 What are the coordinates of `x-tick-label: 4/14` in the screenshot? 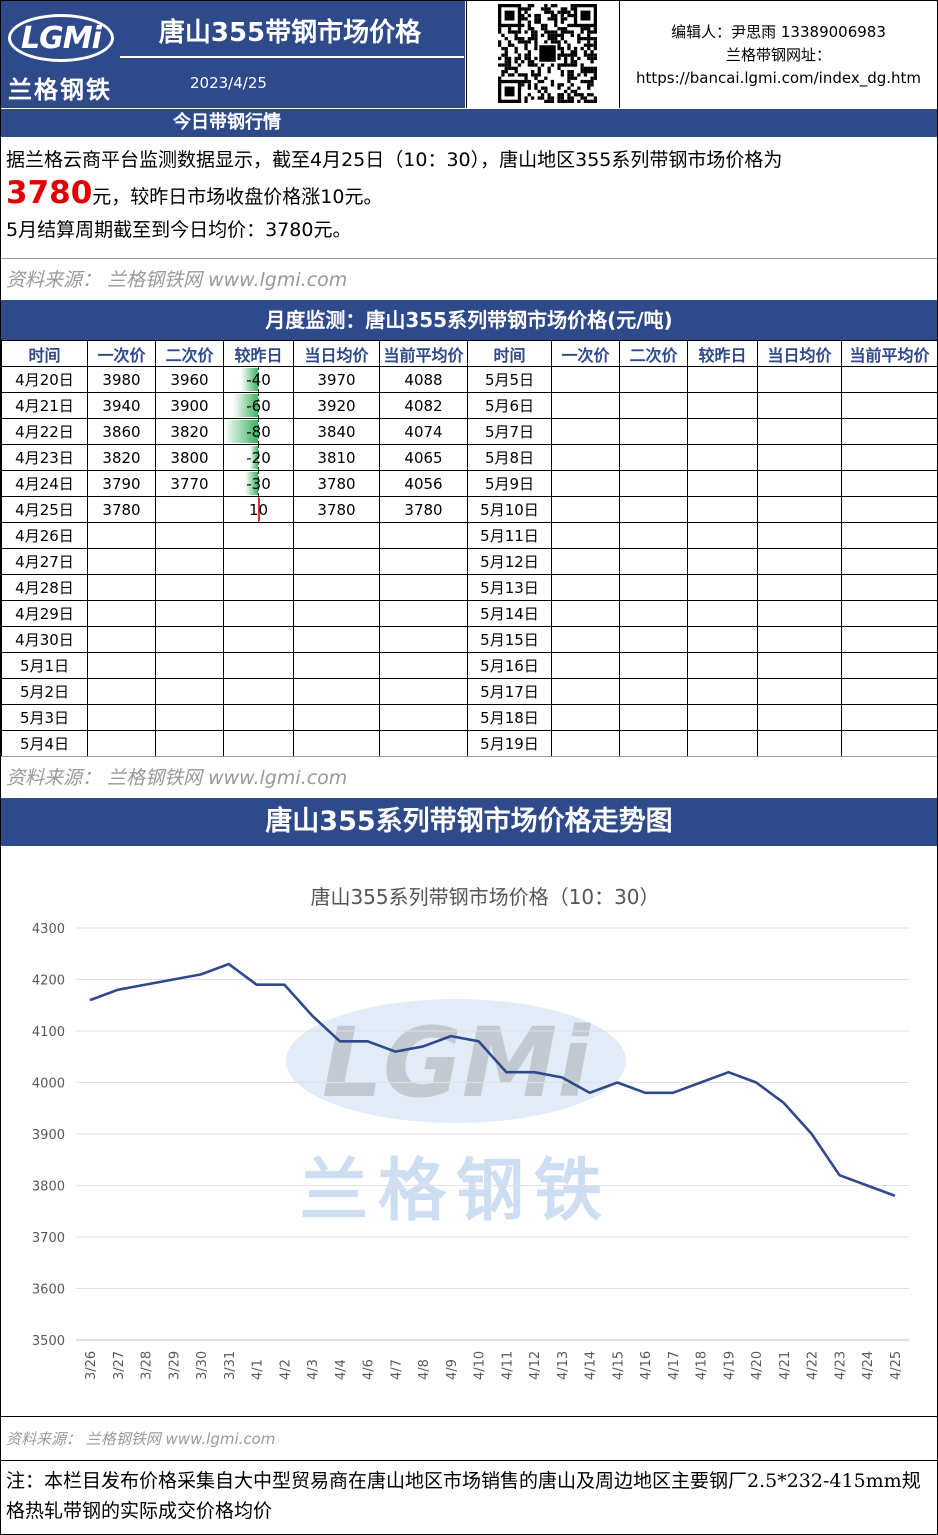 It's located at (591, 1365).